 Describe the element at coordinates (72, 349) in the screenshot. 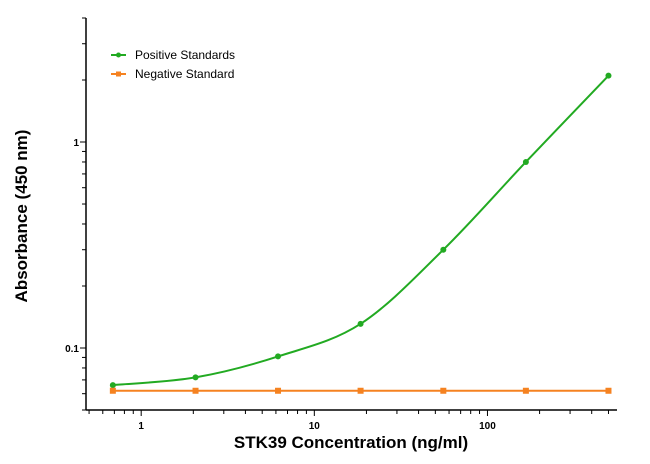

I see `y-tick-label: 0.1` at that location.